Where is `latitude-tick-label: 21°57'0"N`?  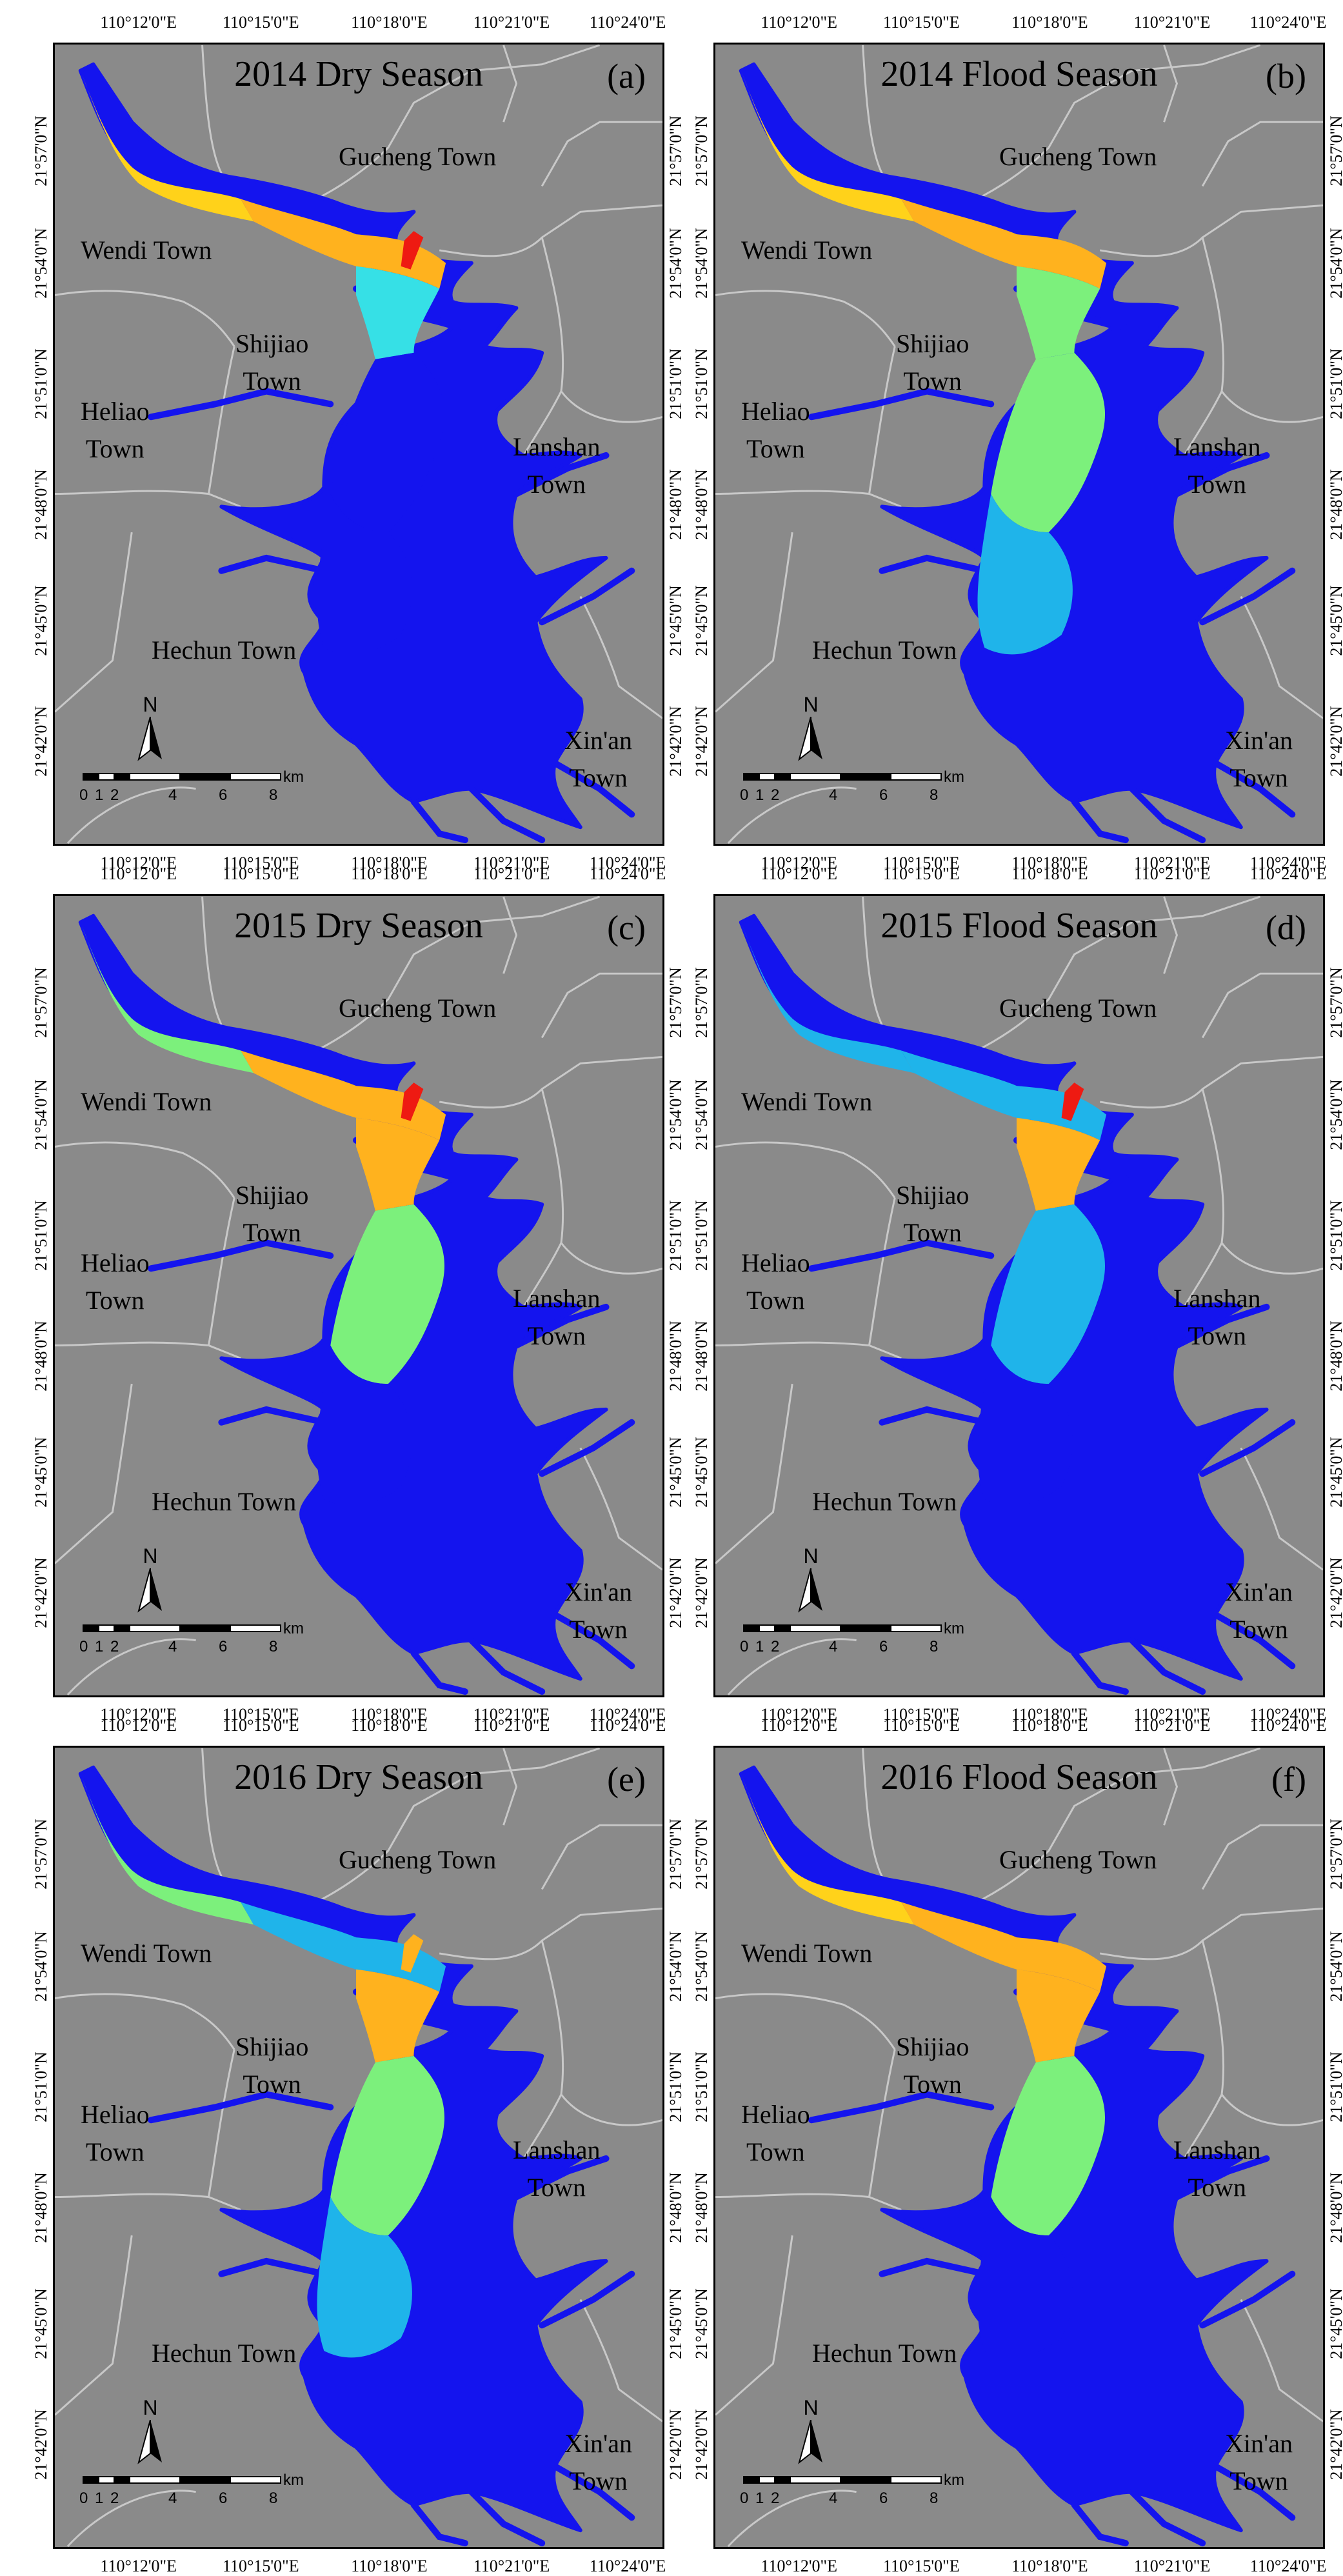
latitude-tick-label: 21°57'0"N is located at coordinates (41, 1002).